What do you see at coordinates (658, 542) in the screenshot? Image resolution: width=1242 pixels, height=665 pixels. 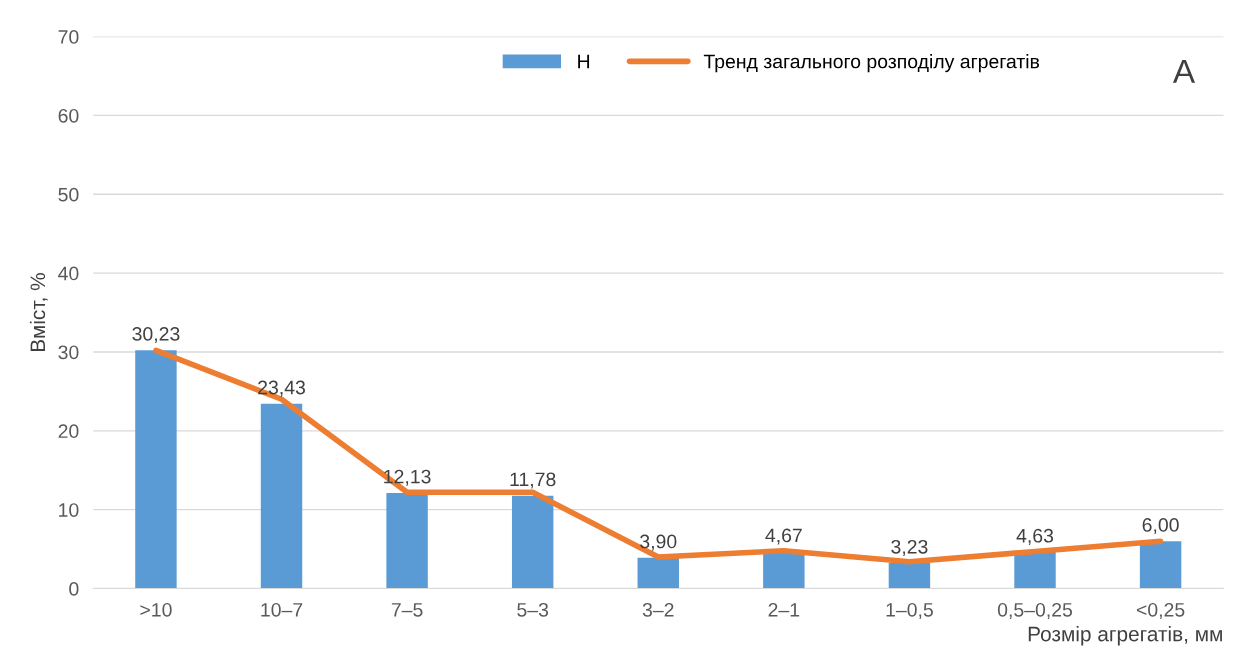 I see `data-label: 3,90` at bounding box center [658, 542].